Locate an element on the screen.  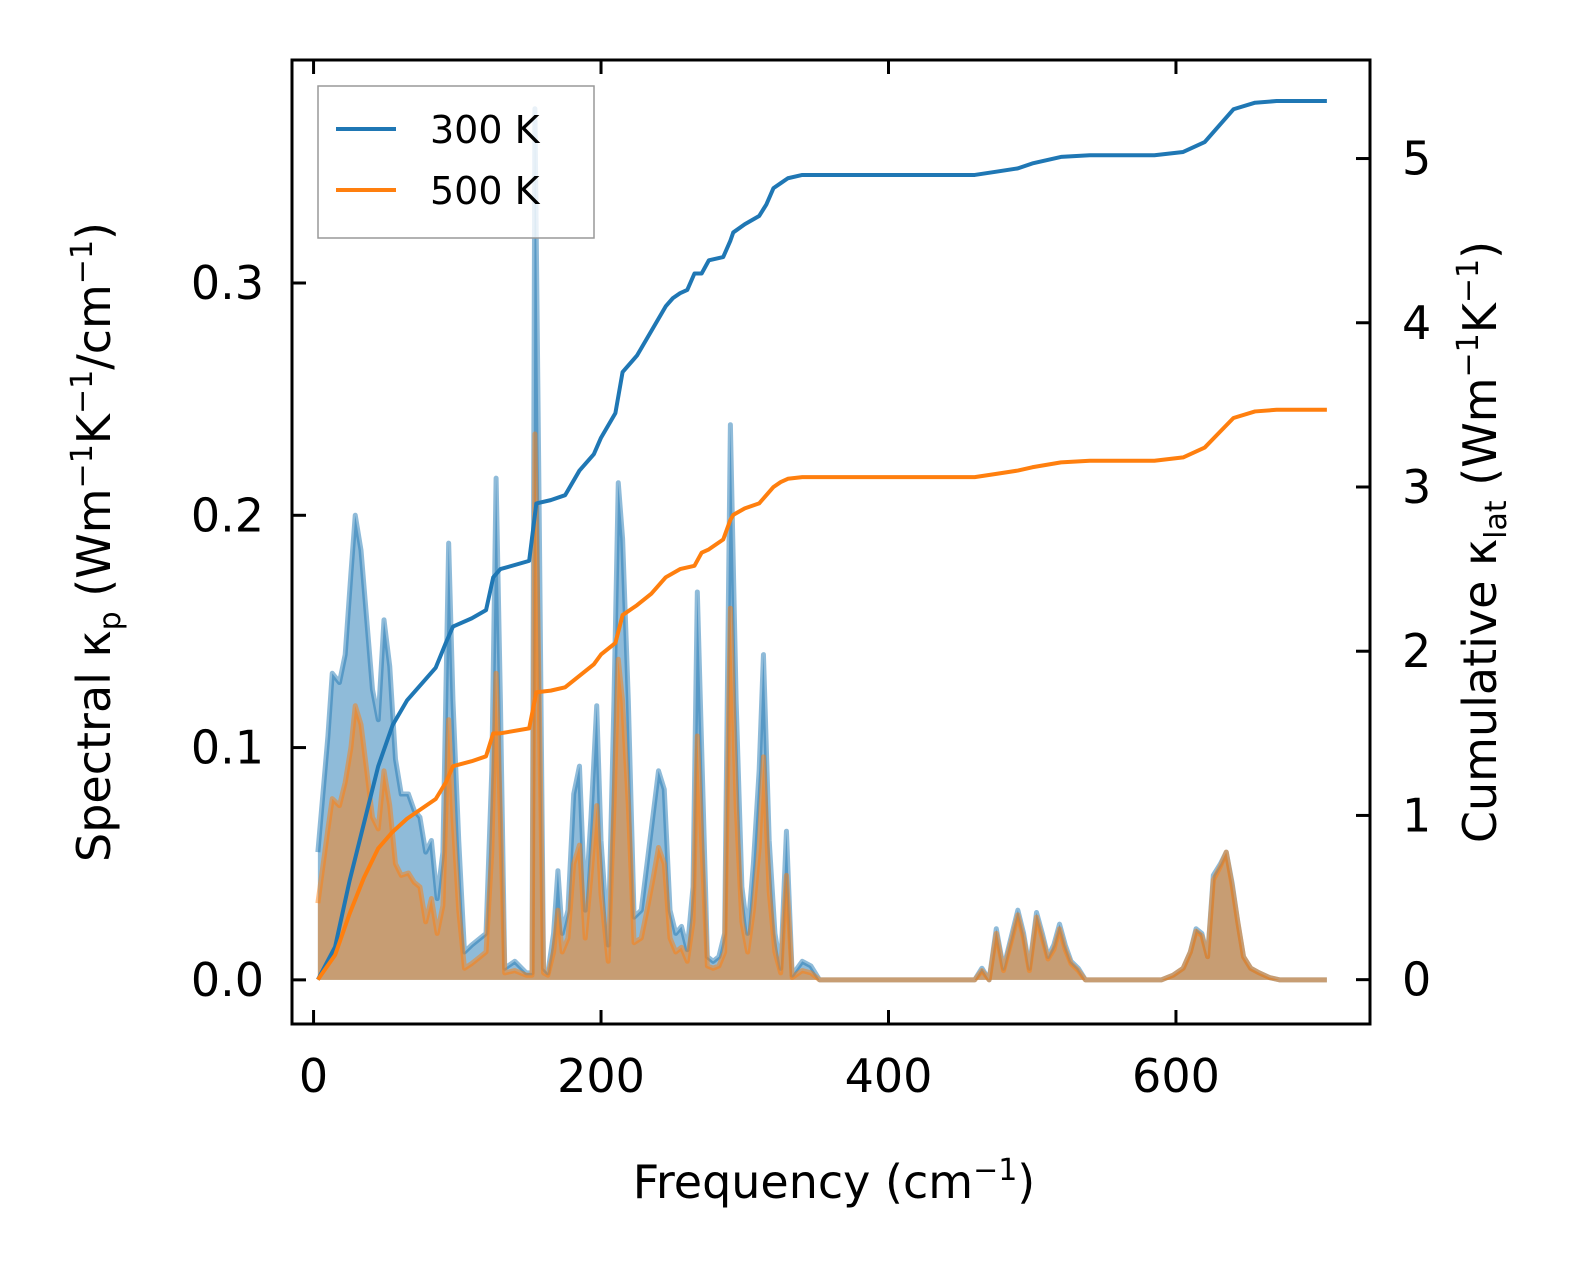
y-right-tick-label: 3 is located at coordinates (1416, 487).